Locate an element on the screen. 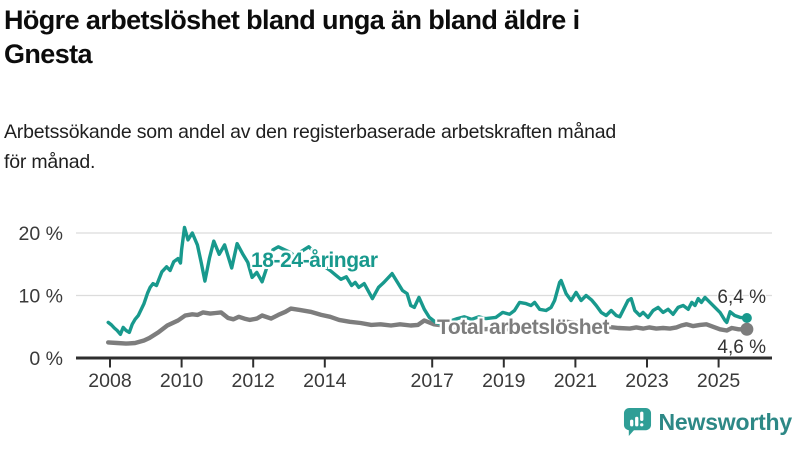 Image resolution: width=800 pixels, height=450 pixels. x-tick-label-2021: 2021 is located at coordinates (575, 381).